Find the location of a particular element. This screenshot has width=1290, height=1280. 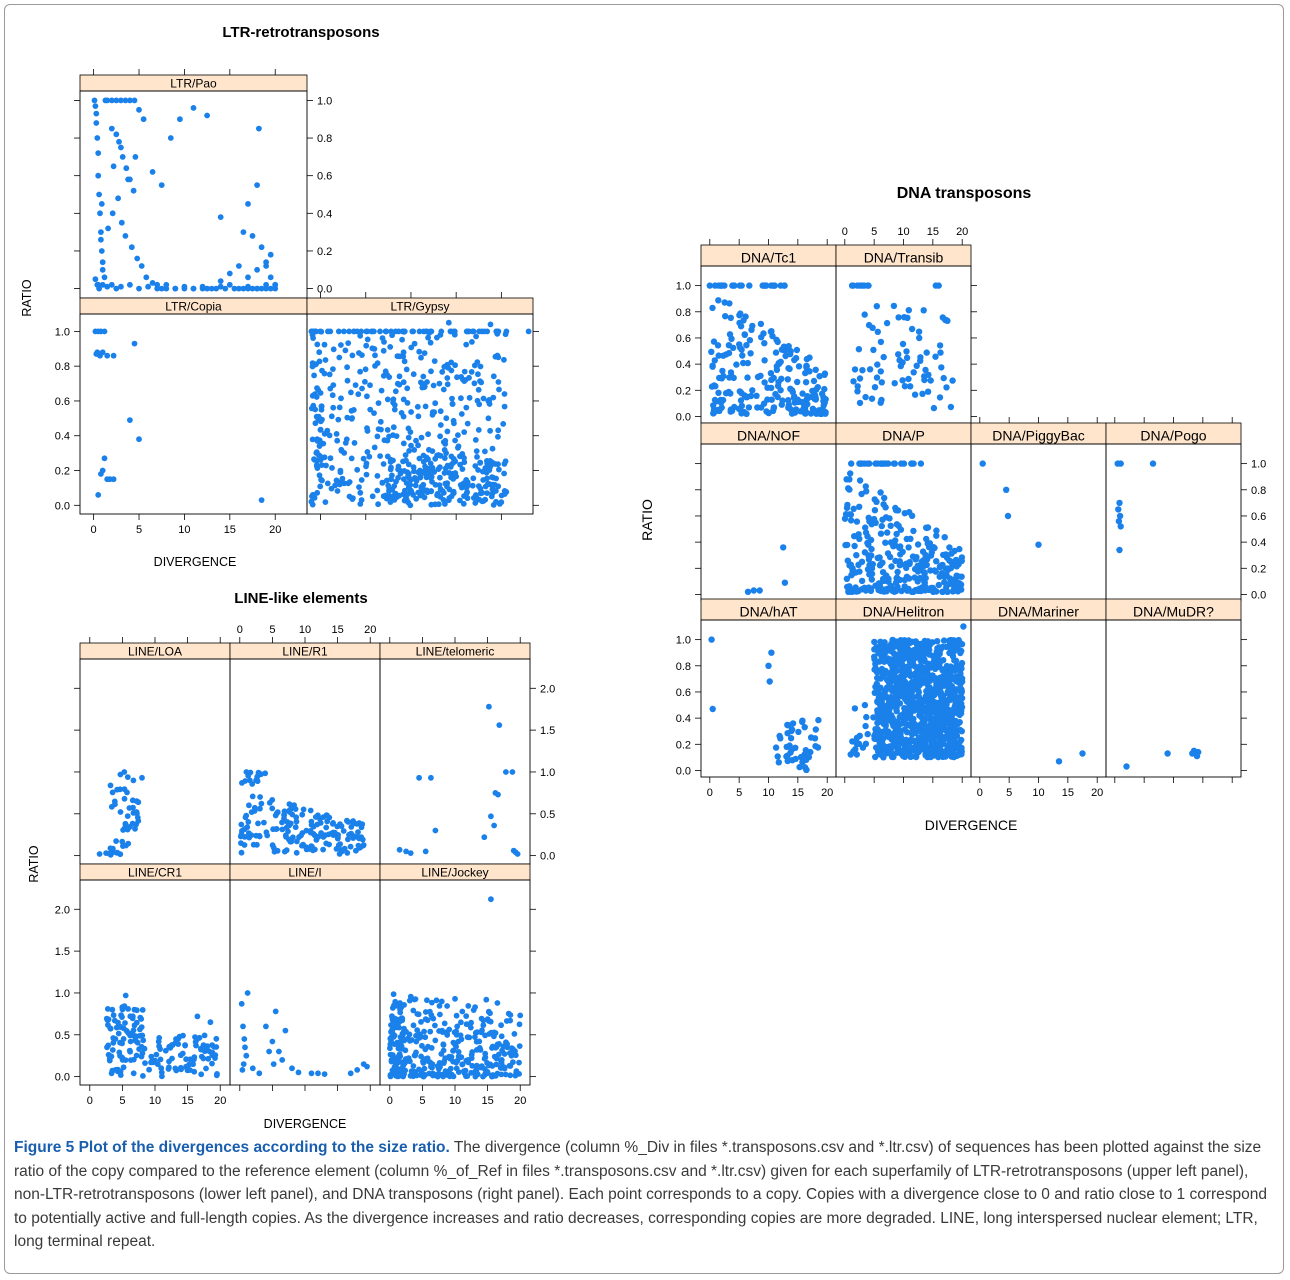

y-tick-label: 1.5 is located at coordinates (62, 952).